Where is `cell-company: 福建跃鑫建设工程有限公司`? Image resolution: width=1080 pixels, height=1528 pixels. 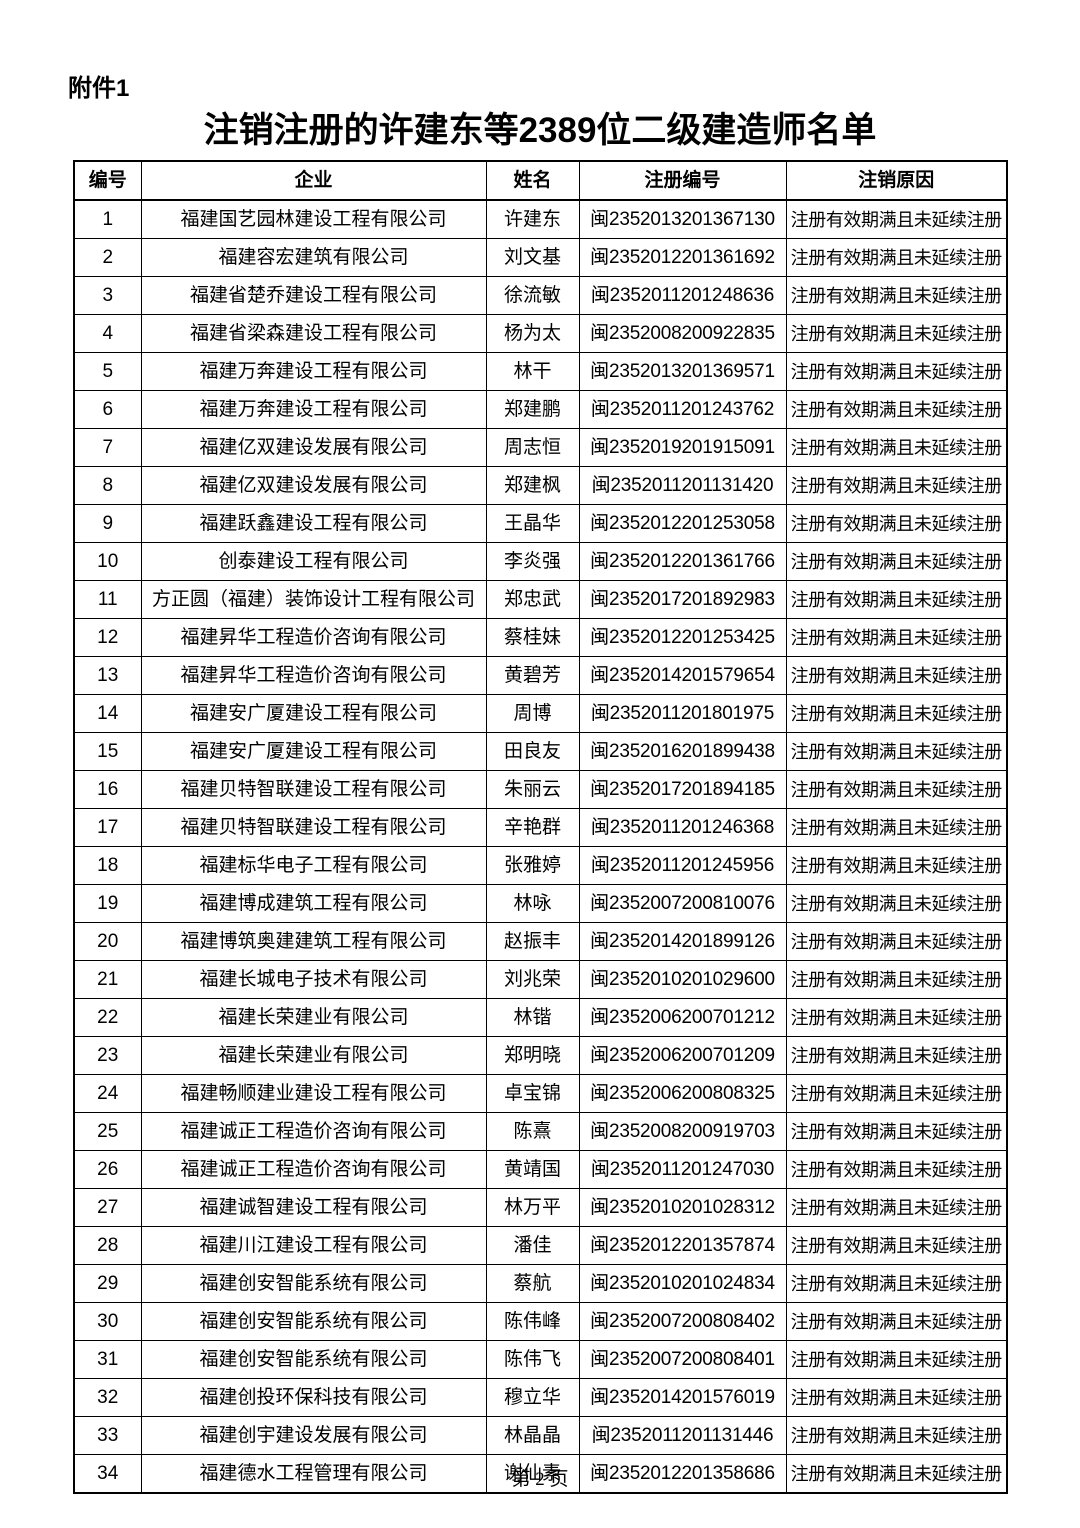 cell-company: 福建跃鑫建设工程有限公司 is located at coordinates (313, 523).